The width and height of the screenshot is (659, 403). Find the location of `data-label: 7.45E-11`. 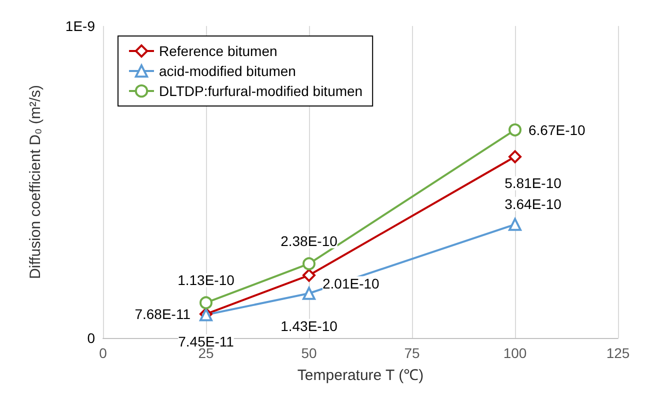

data-label: 7.45E-11 is located at coordinates (206, 341).